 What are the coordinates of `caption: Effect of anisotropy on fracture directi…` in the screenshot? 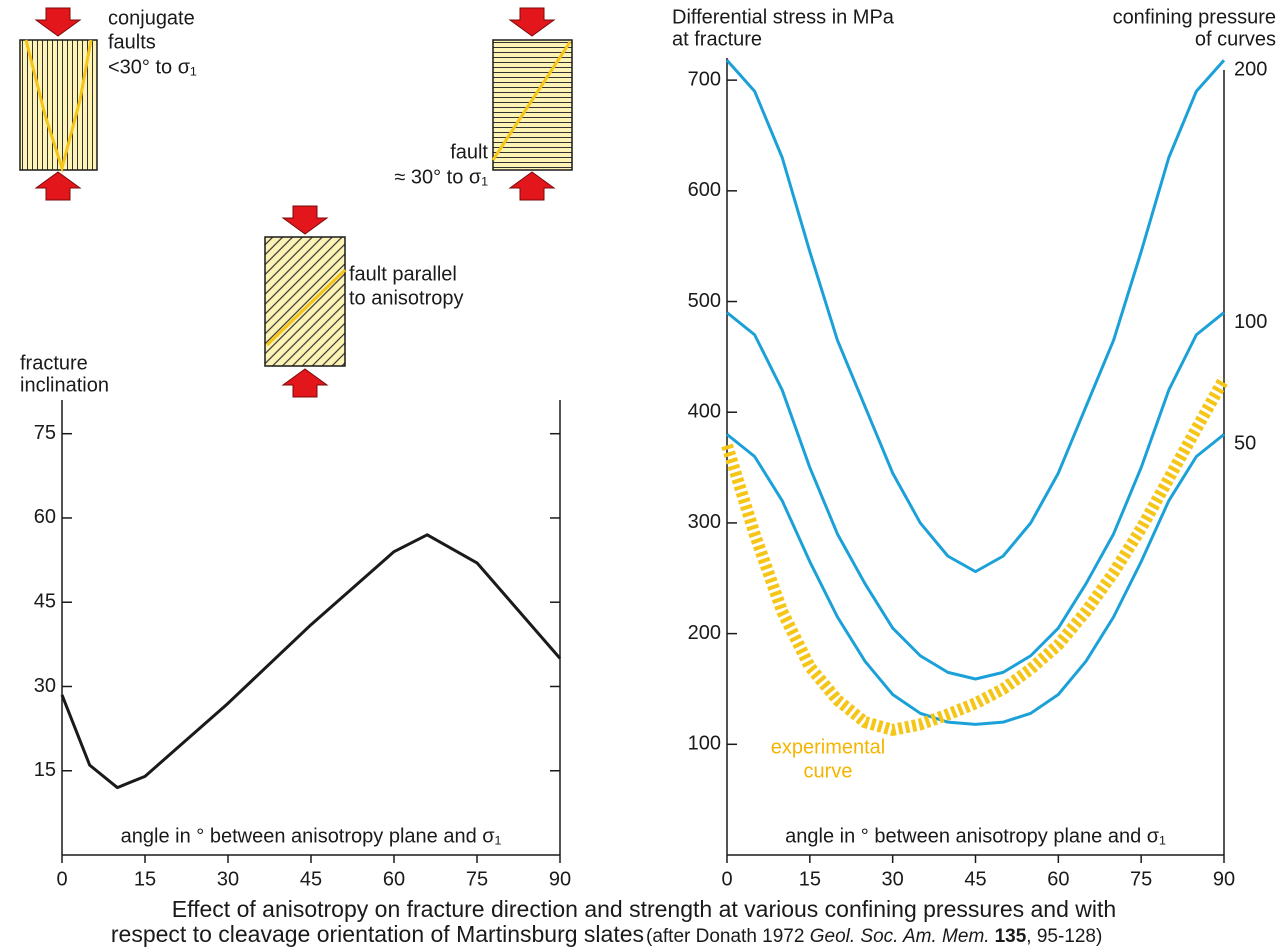 It's located at (644, 909).